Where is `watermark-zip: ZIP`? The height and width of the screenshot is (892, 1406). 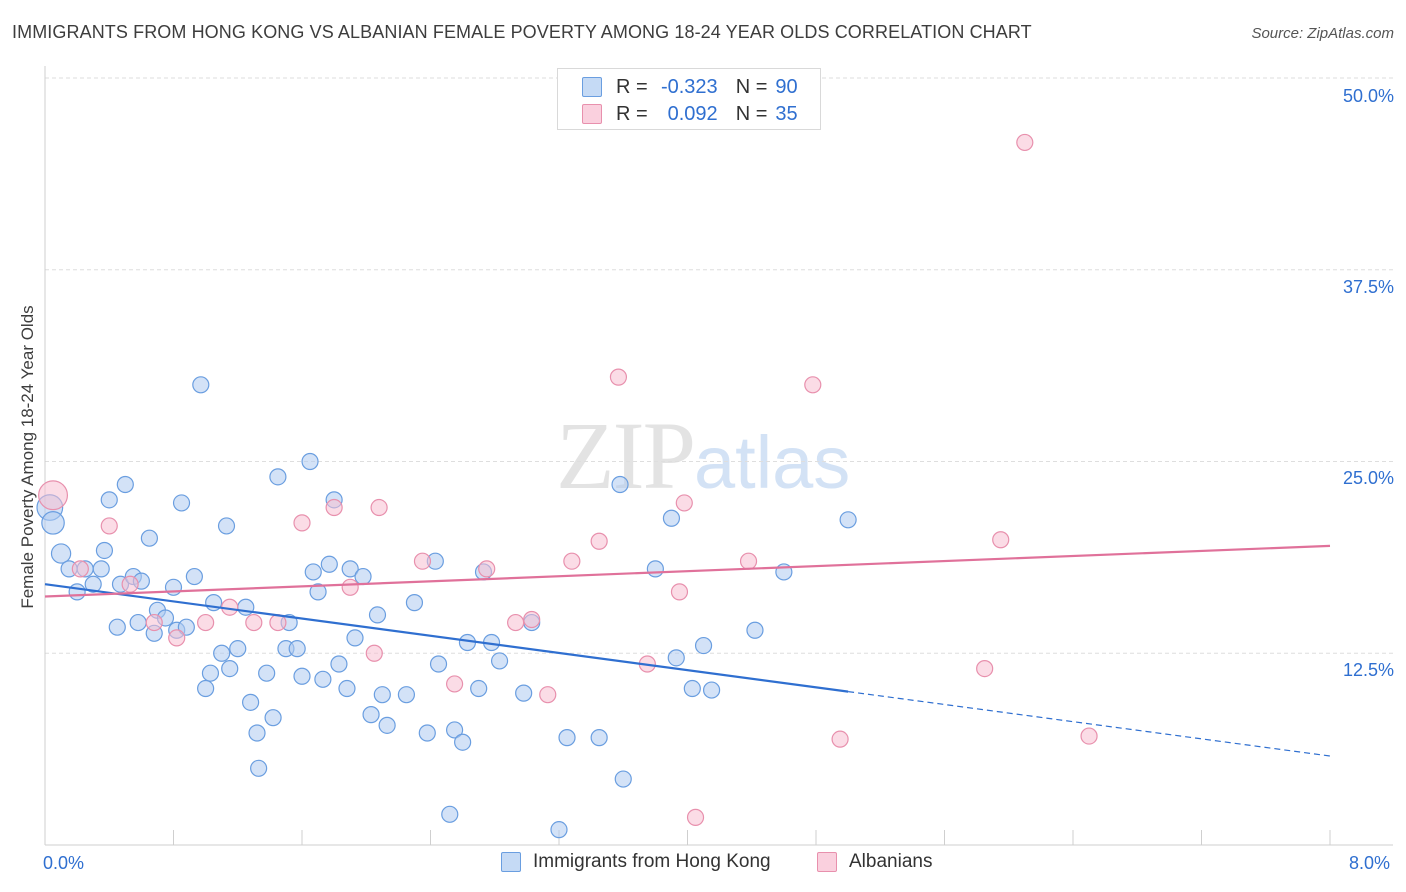 watermark-zip: ZIP is located at coordinates (626, 455).